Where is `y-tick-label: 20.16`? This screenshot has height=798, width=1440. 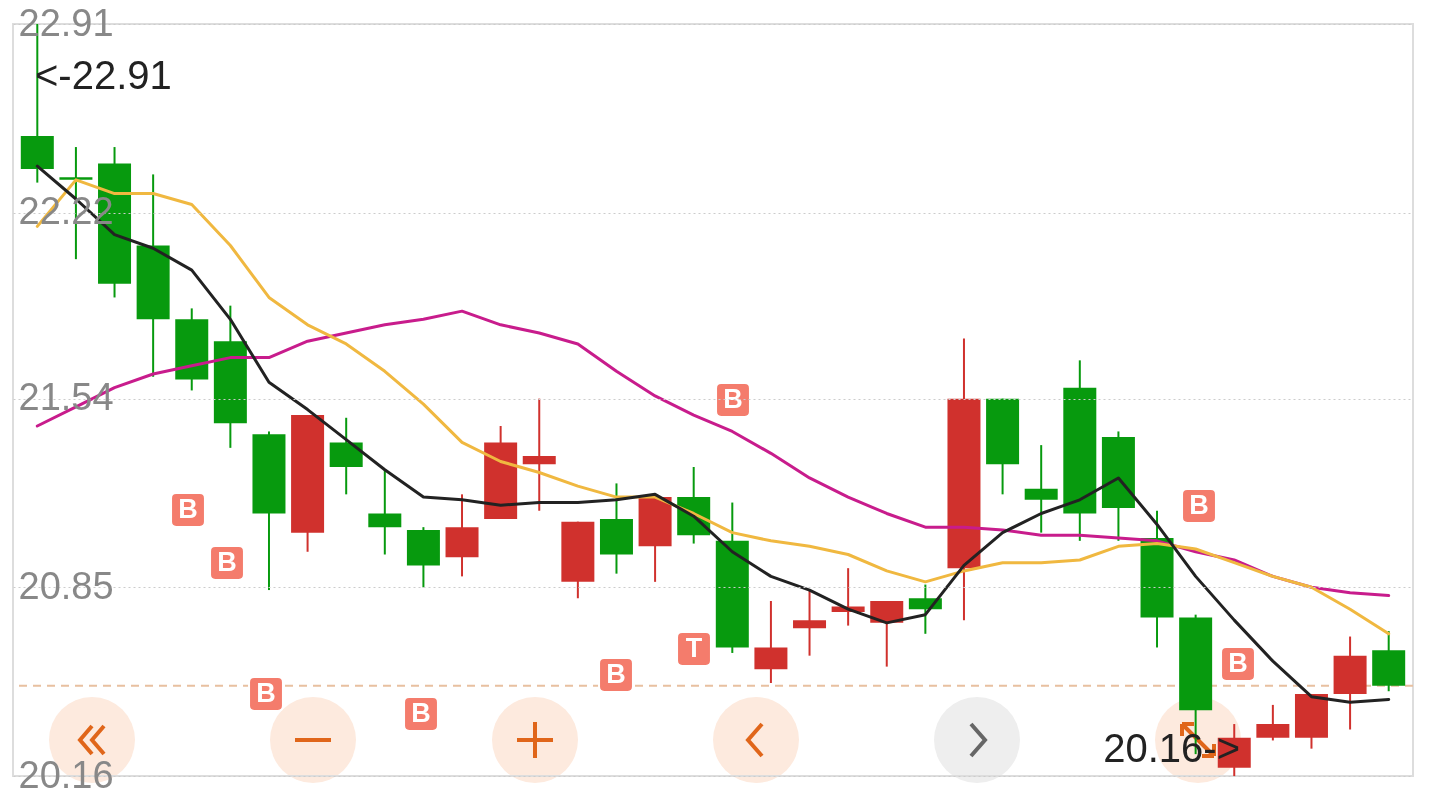
y-tick-label: 20.16 is located at coordinates (66, 774).